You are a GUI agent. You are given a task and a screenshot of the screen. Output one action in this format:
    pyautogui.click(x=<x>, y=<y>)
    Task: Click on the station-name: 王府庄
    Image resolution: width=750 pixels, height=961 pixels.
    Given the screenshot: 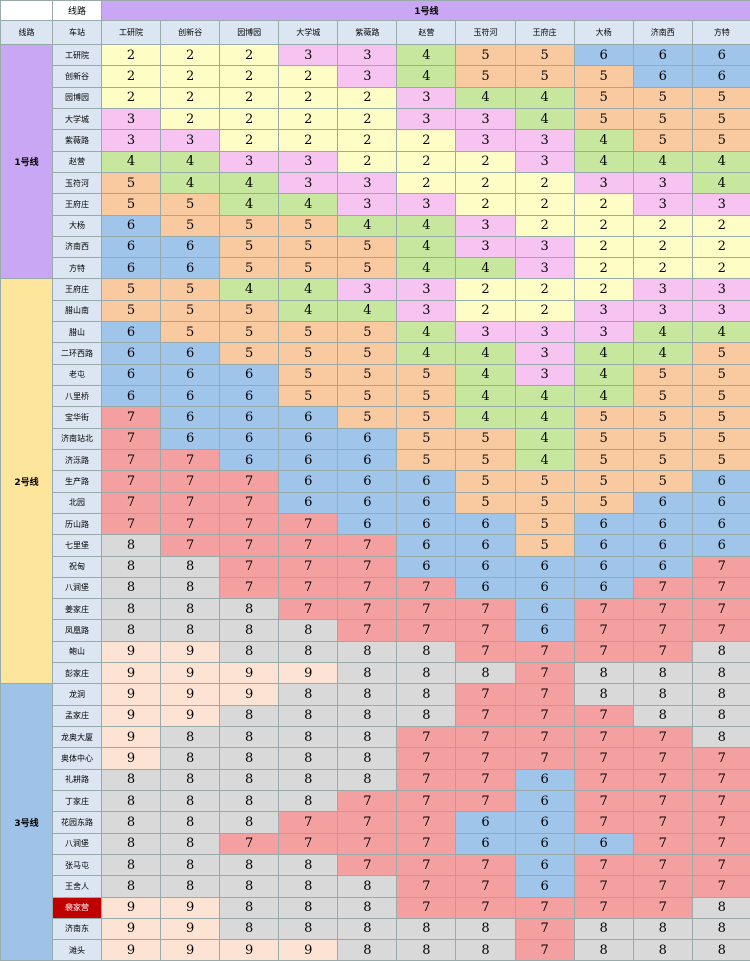 What is the action you would take?
    pyautogui.click(x=77, y=204)
    